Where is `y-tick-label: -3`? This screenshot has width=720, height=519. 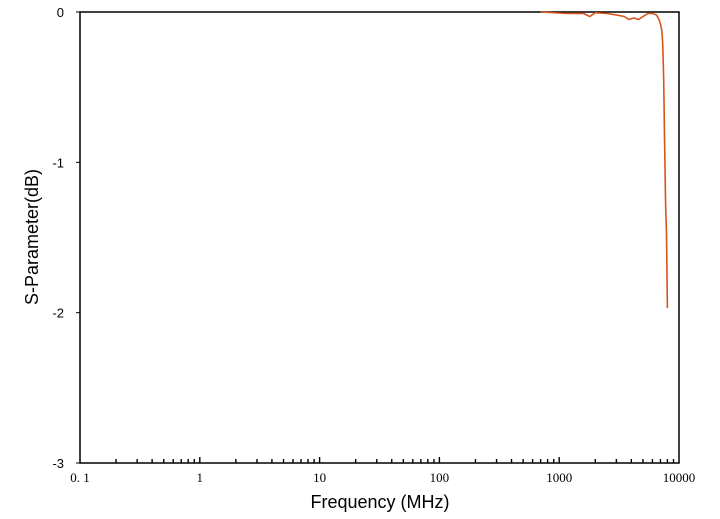 y-tick-label: -3 is located at coordinates (58, 463).